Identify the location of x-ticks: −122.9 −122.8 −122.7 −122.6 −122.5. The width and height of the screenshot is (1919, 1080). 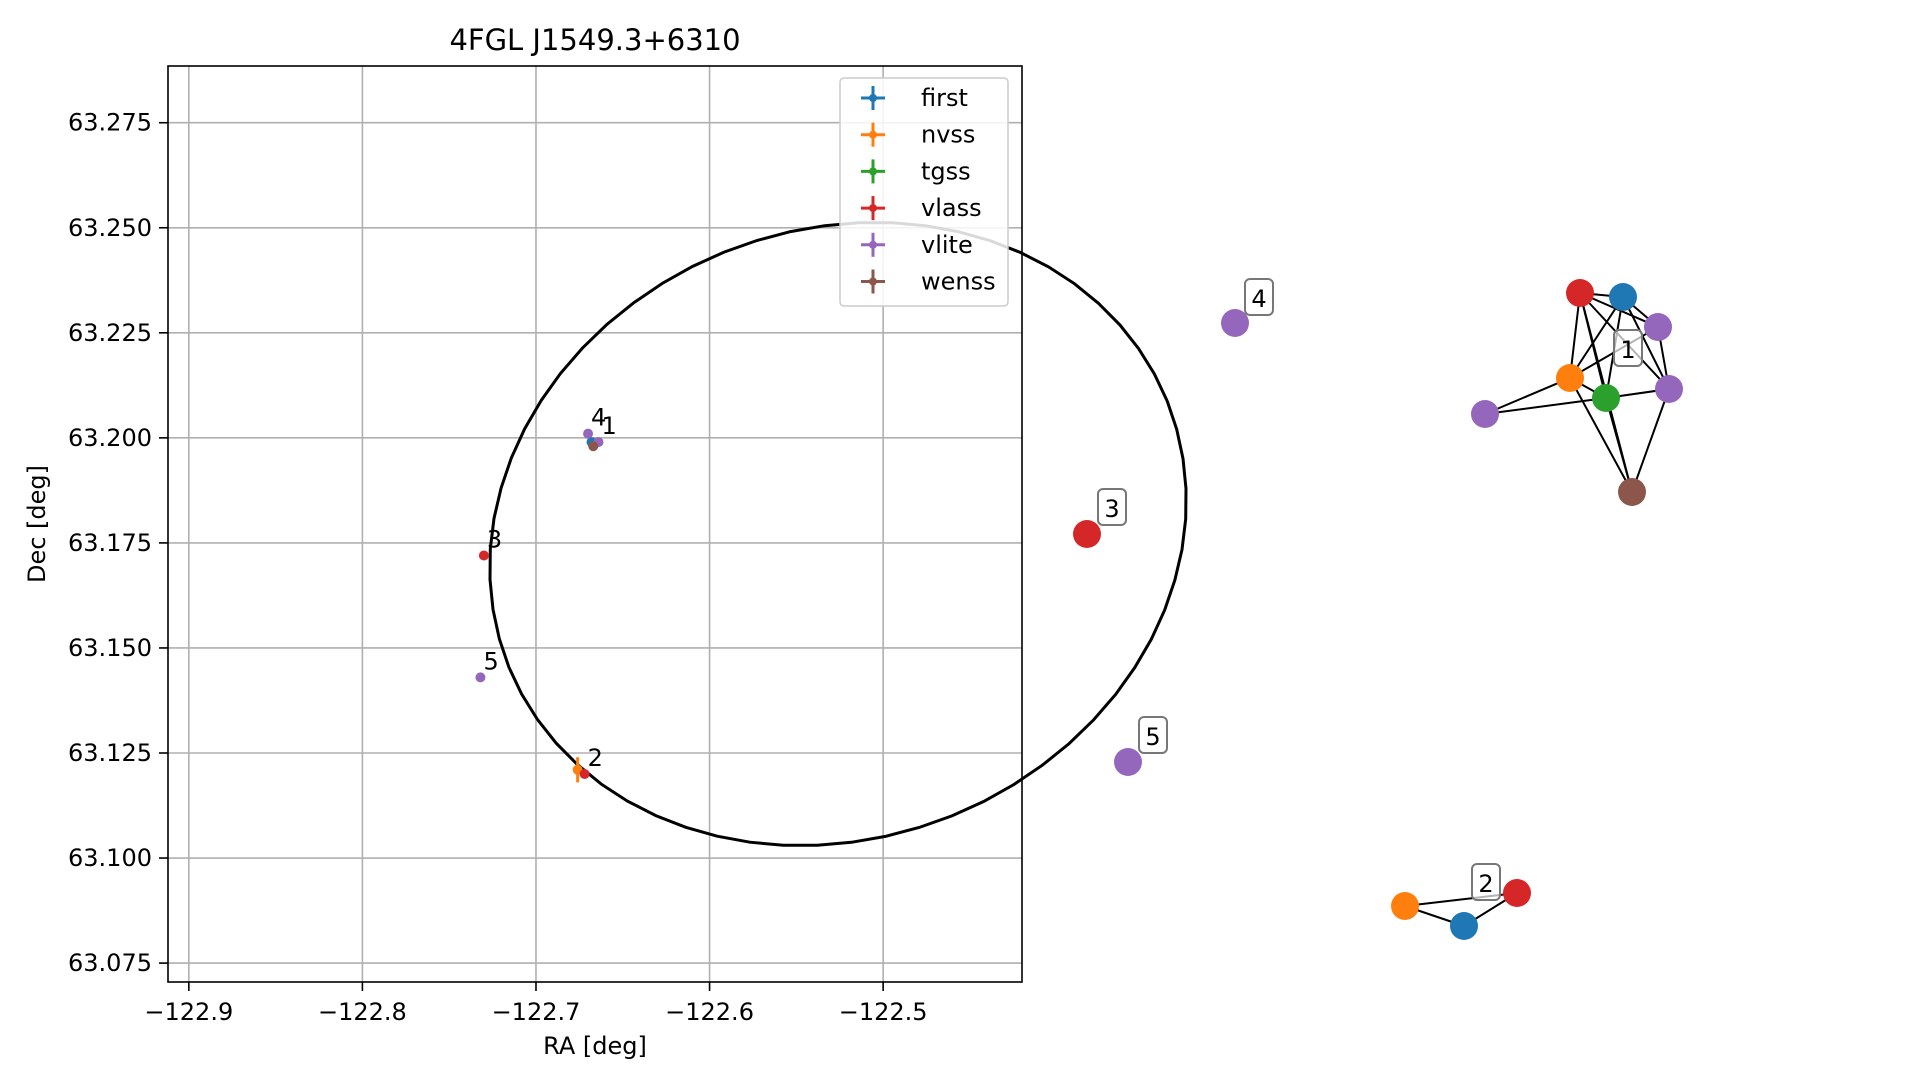
(536, 1004).